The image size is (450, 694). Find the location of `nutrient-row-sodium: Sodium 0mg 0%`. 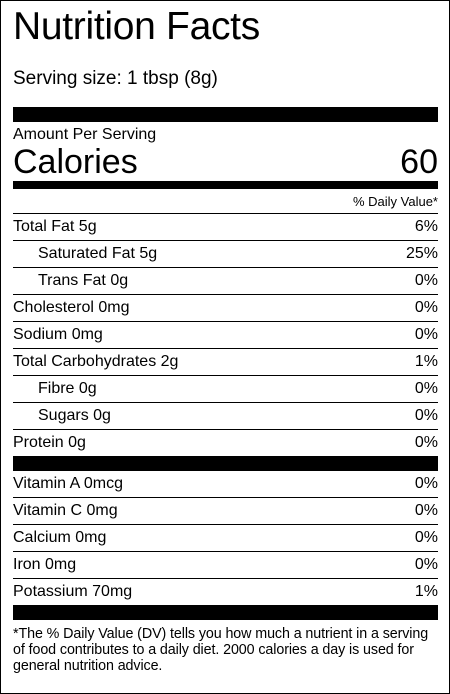

nutrient-row-sodium: Sodium 0mg 0% is located at coordinates (225, 335).